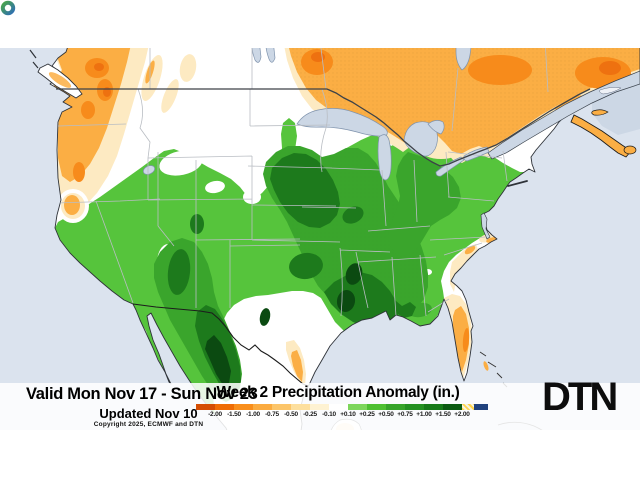  I want to click on lake-michigan, so click(384, 157).